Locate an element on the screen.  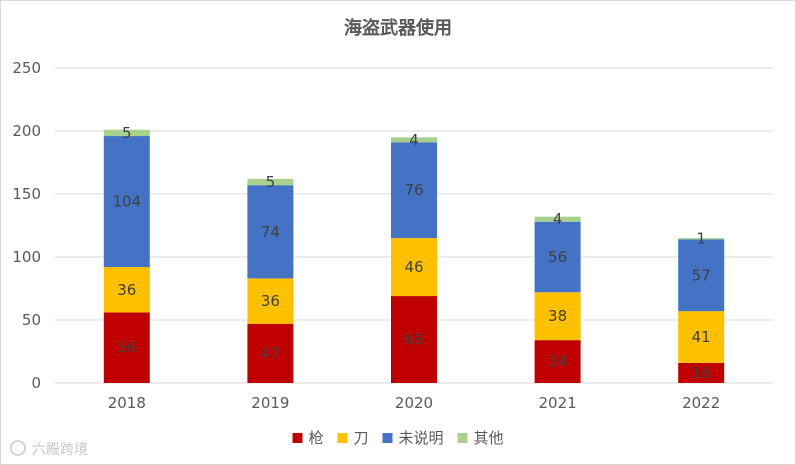
y-tick-label: 100 is located at coordinates (26, 257).